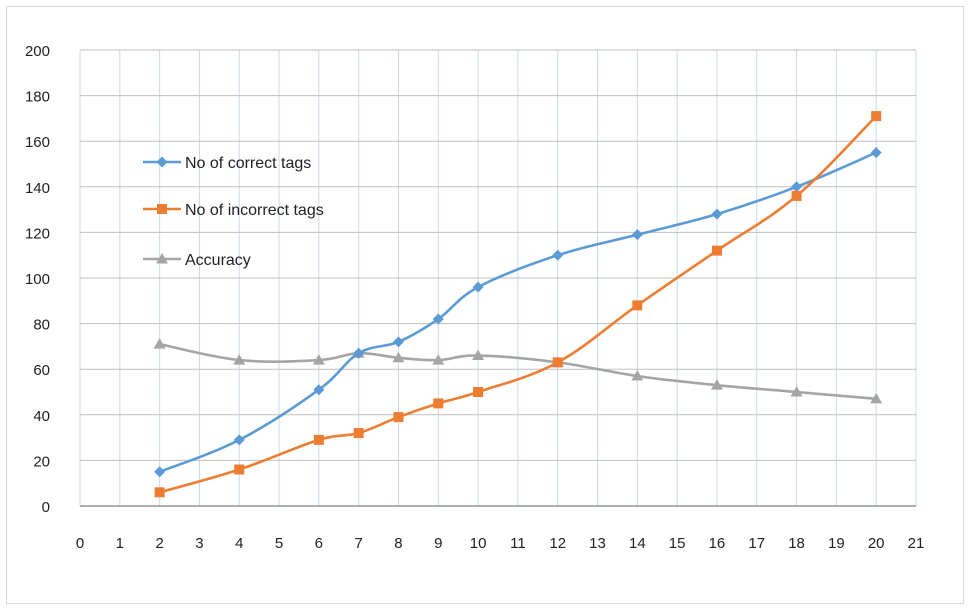 Image resolution: width=970 pixels, height=610 pixels. Describe the element at coordinates (916, 543) in the screenshot. I see `x-tick-label: 21` at that location.